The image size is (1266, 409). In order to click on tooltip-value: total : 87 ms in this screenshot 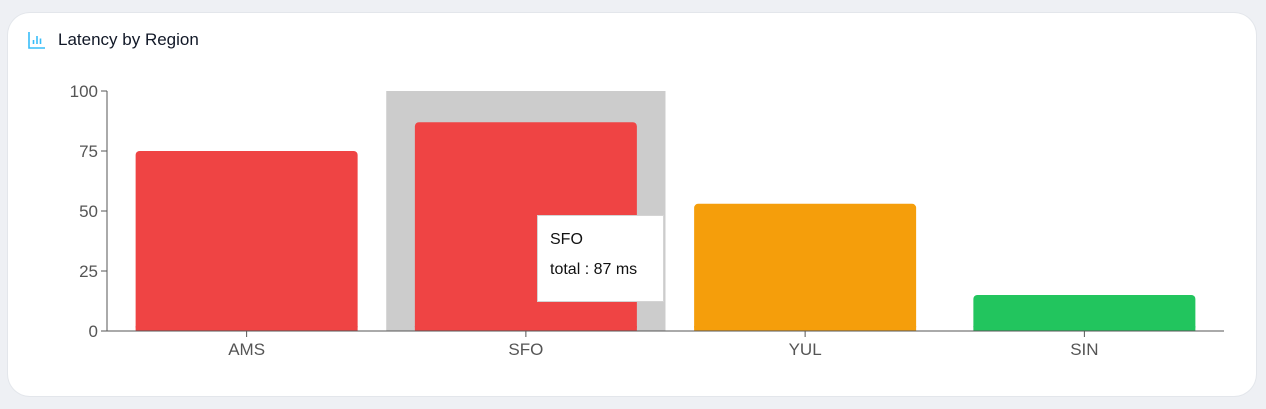, I will do `click(594, 269)`.